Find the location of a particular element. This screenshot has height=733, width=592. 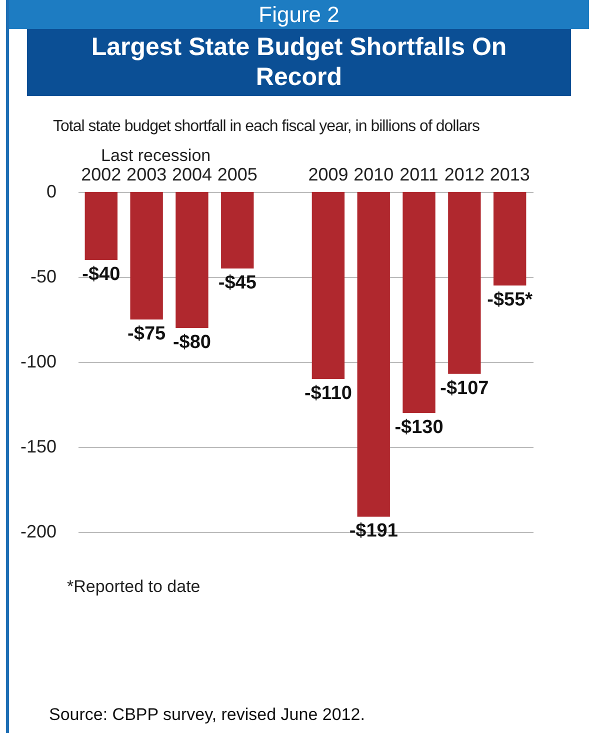

data-label: -$45 is located at coordinates (237, 283).